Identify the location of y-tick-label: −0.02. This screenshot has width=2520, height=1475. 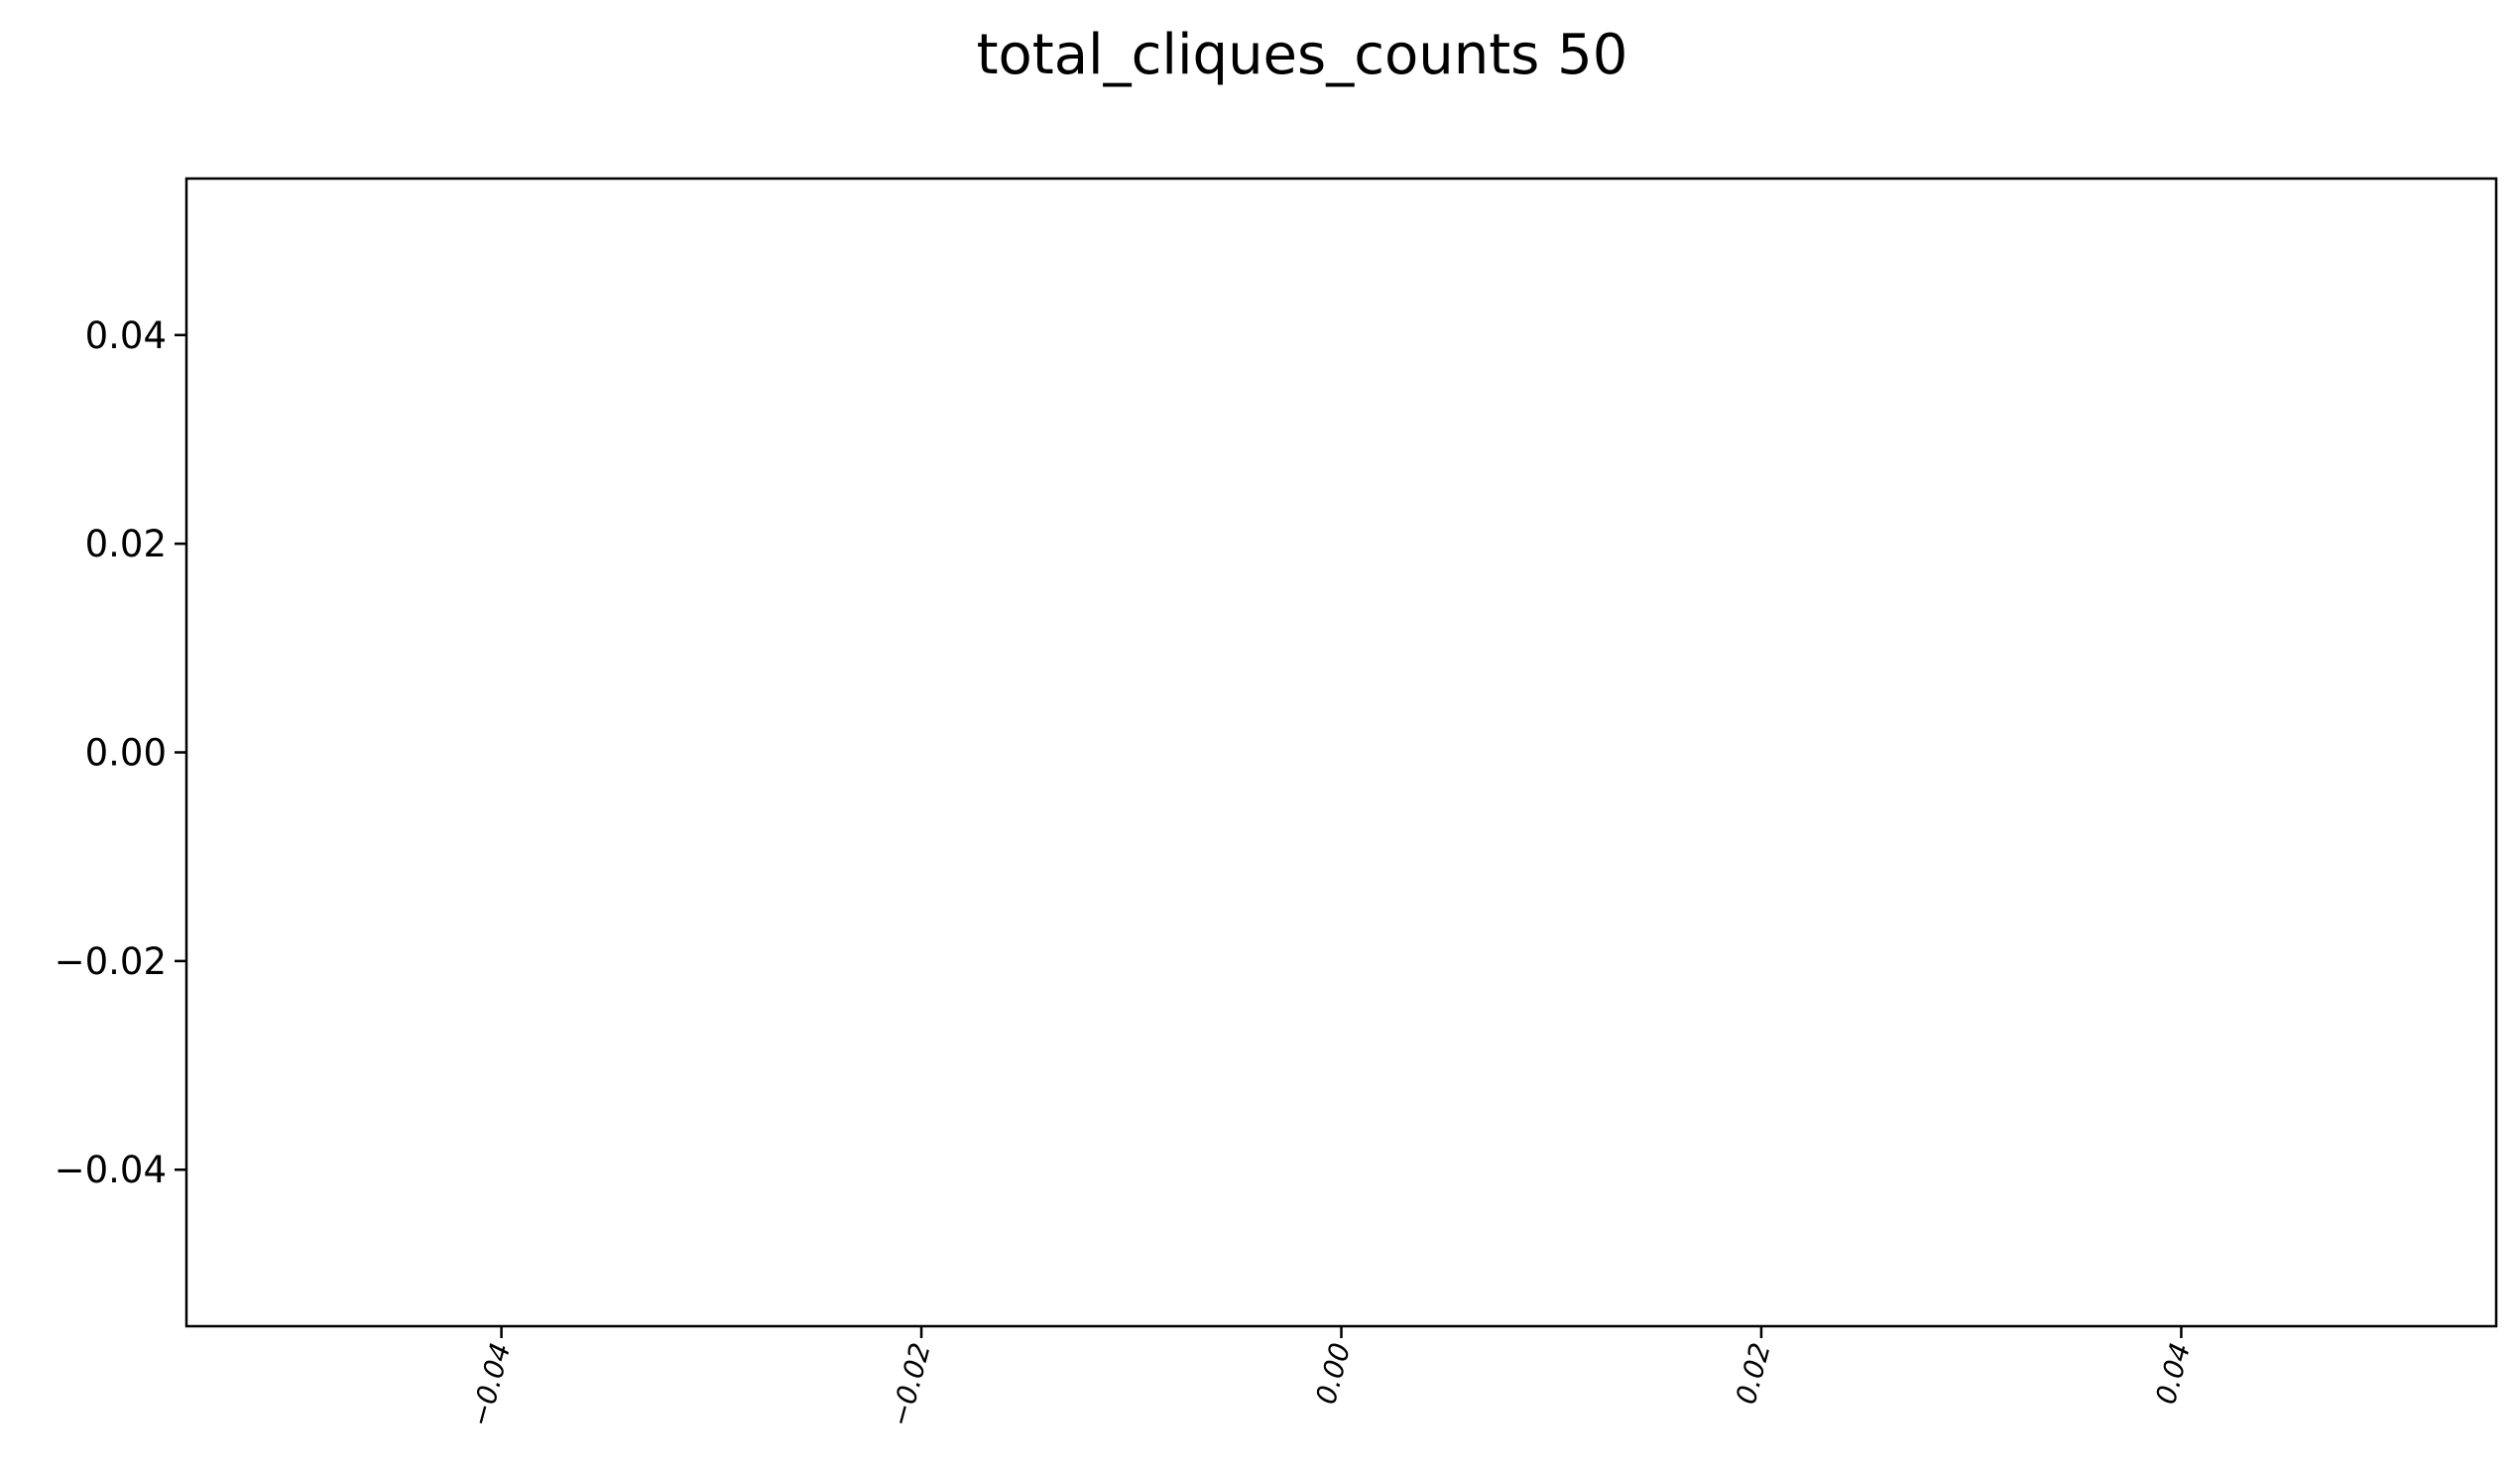
(111, 962).